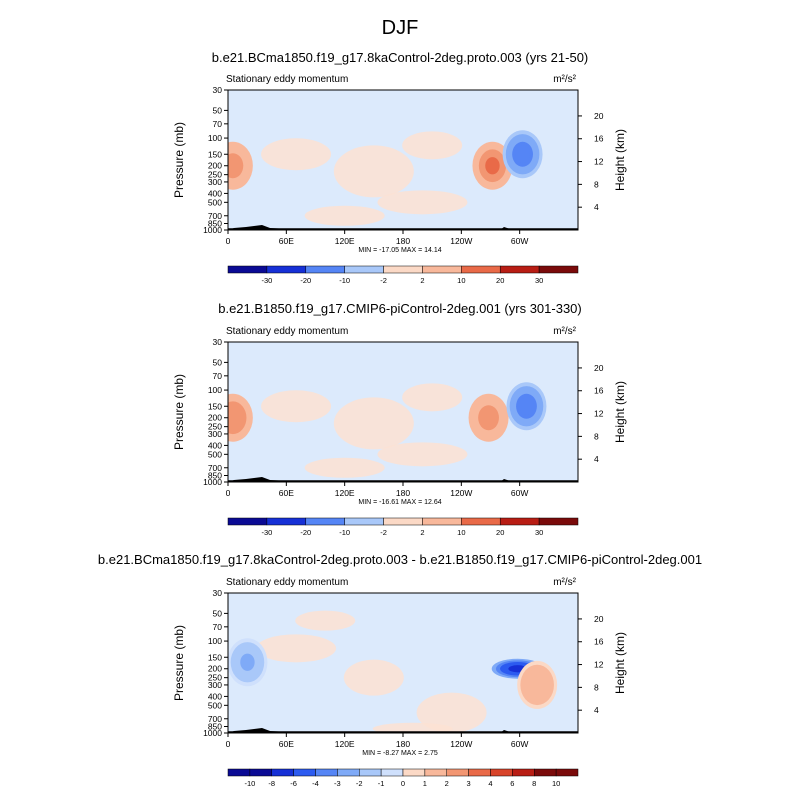  I want to click on colorbar-label: 4, so click(490, 783).